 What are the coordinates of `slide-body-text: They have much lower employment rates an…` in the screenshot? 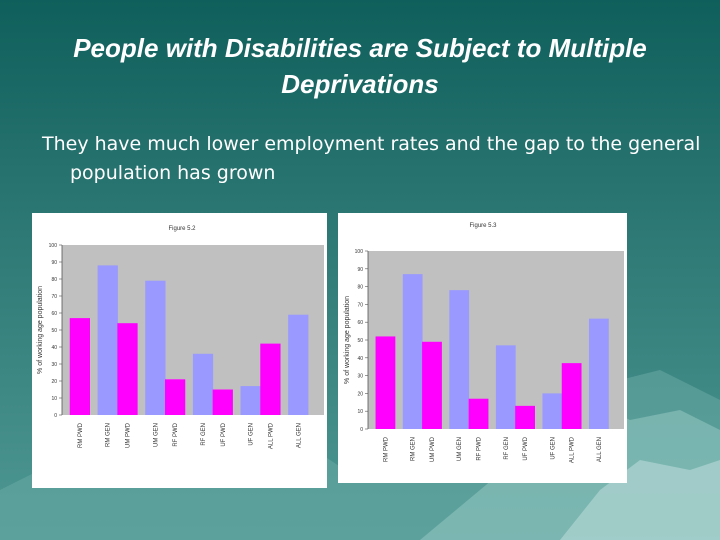 It's located at (371, 158).